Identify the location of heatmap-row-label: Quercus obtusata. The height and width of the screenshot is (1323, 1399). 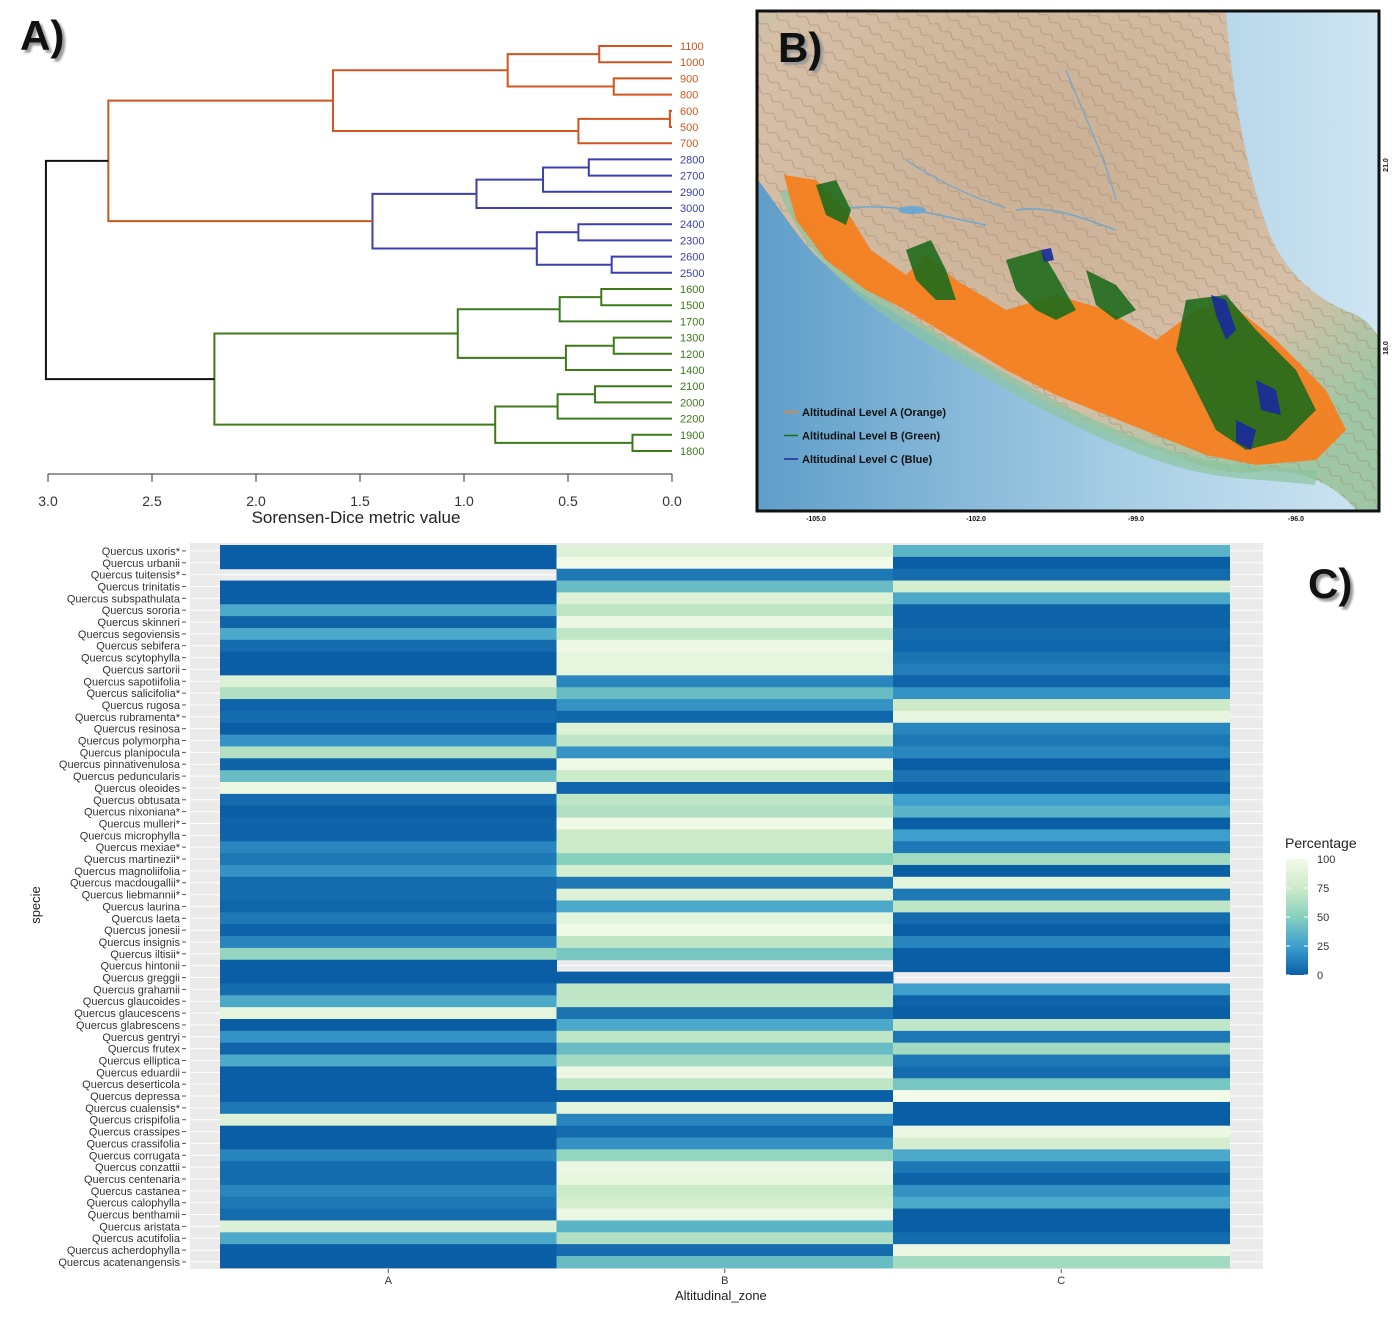
(137, 801).